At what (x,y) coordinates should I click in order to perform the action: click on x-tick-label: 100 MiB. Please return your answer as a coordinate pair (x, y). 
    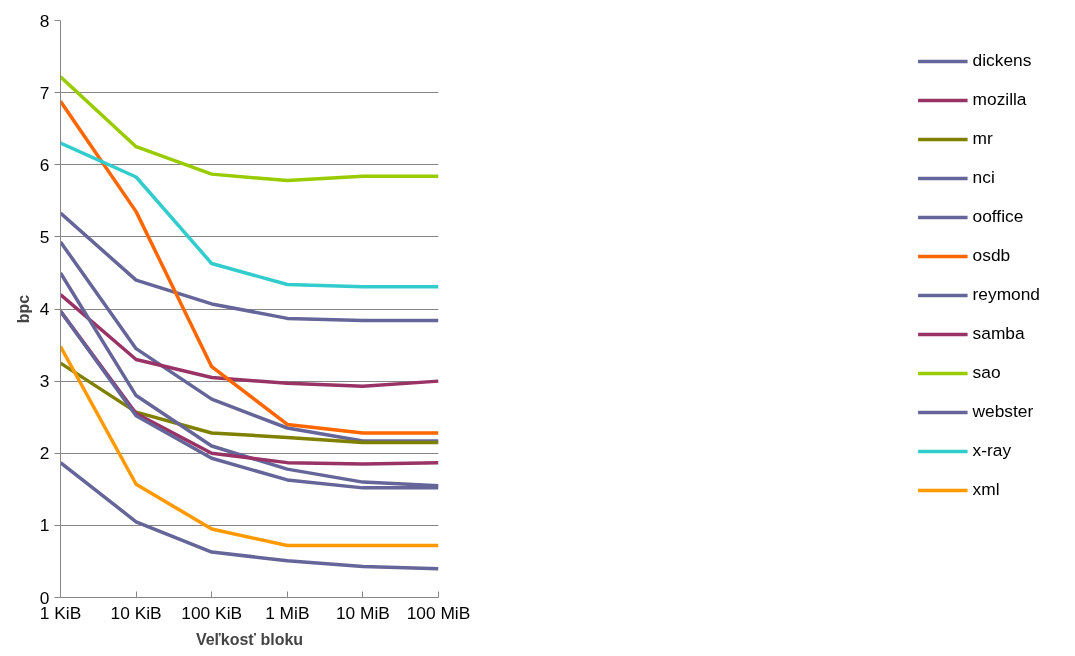
    Looking at the image, I should click on (438, 612).